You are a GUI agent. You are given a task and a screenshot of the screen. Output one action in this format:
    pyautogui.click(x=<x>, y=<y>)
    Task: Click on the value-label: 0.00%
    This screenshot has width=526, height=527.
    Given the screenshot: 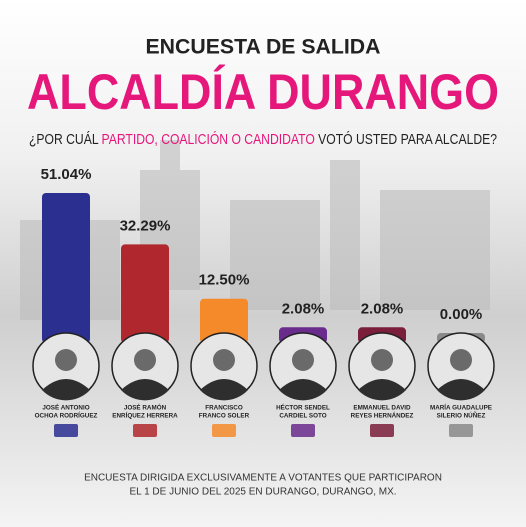 What is the action you would take?
    pyautogui.click(x=461, y=314)
    